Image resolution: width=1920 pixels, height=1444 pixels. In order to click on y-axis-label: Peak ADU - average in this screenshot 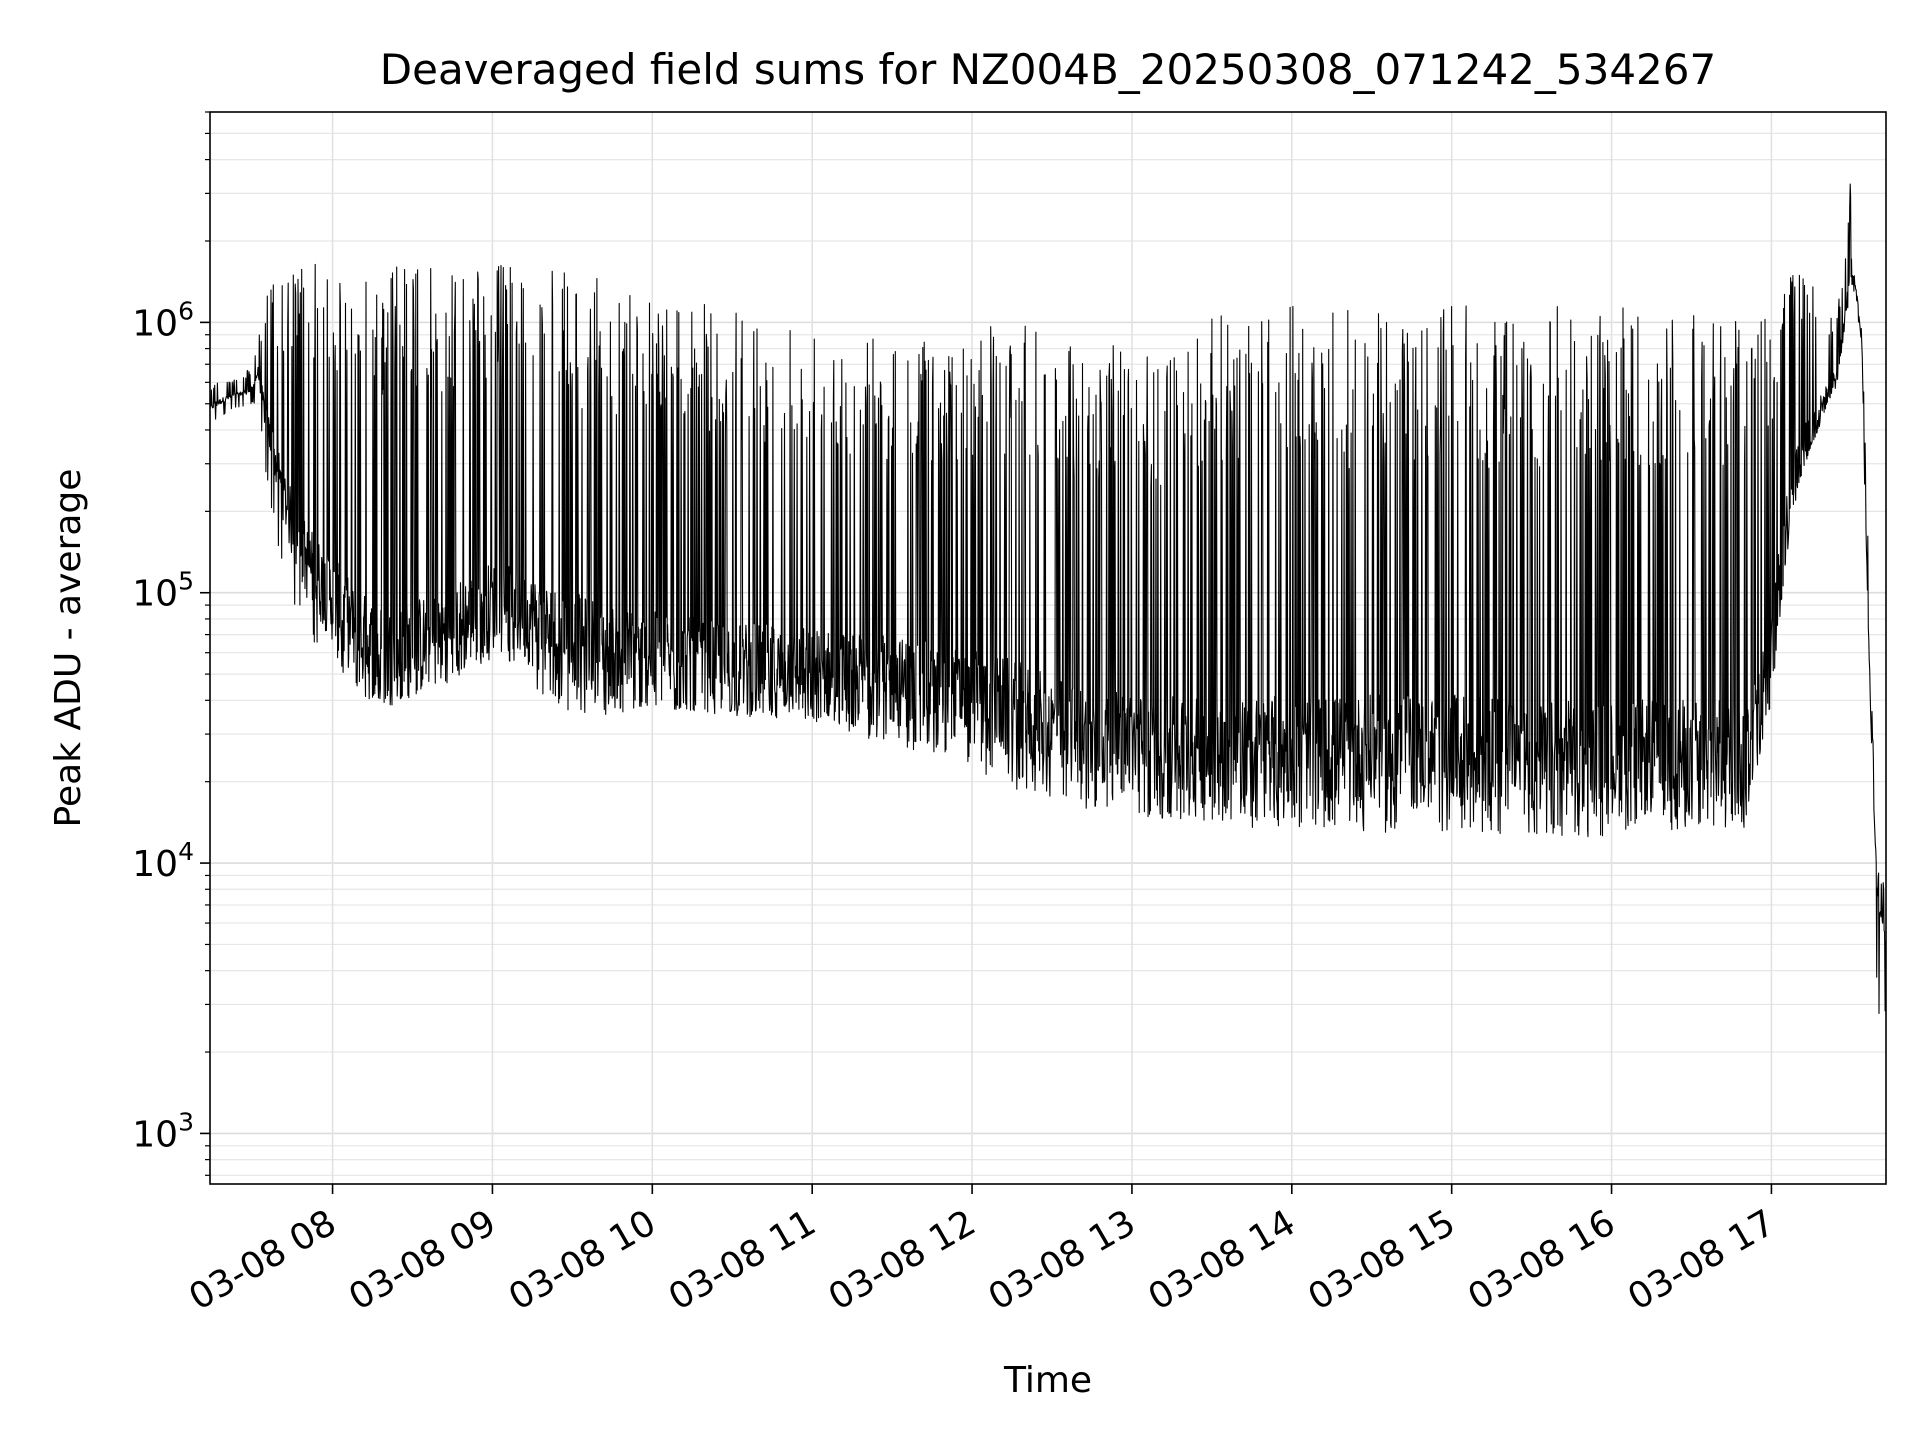, I will do `click(68, 648)`.